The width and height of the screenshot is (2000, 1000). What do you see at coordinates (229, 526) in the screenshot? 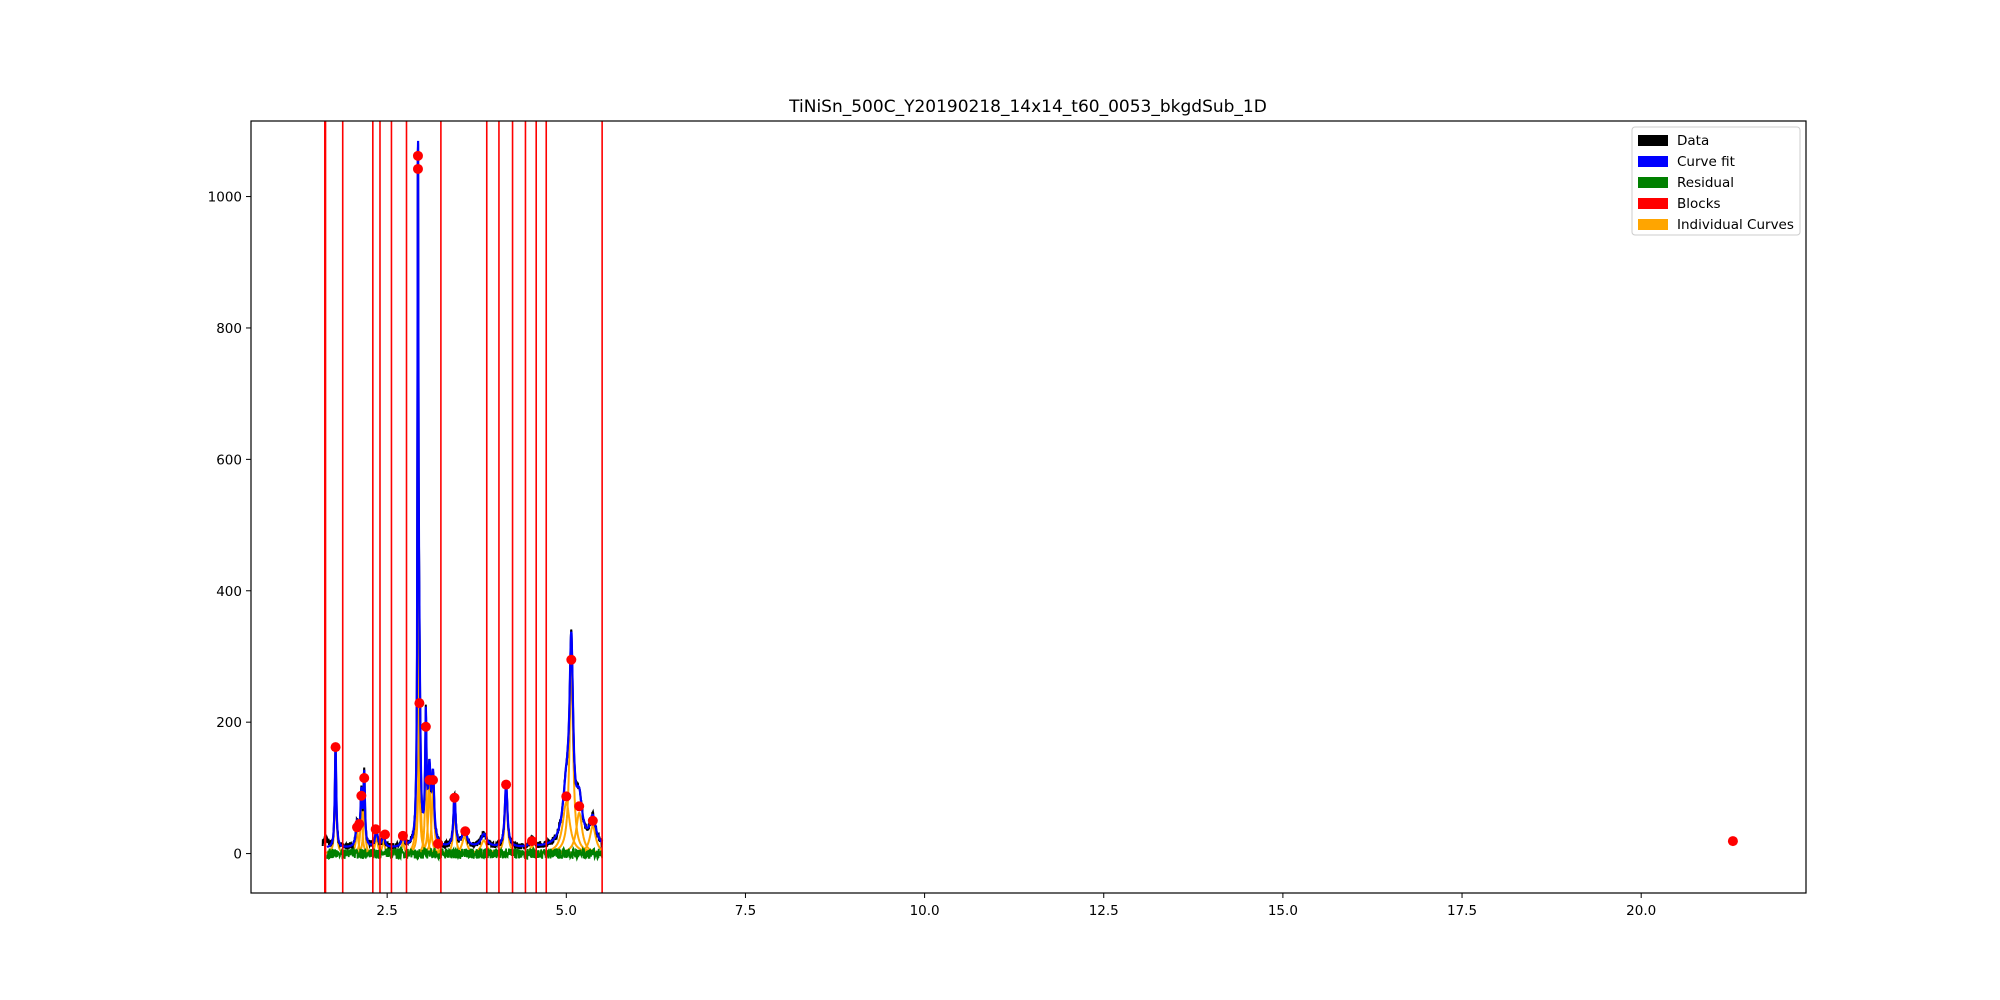
I see `y-axis: 0 200 400 600 800 1000` at bounding box center [229, 526].